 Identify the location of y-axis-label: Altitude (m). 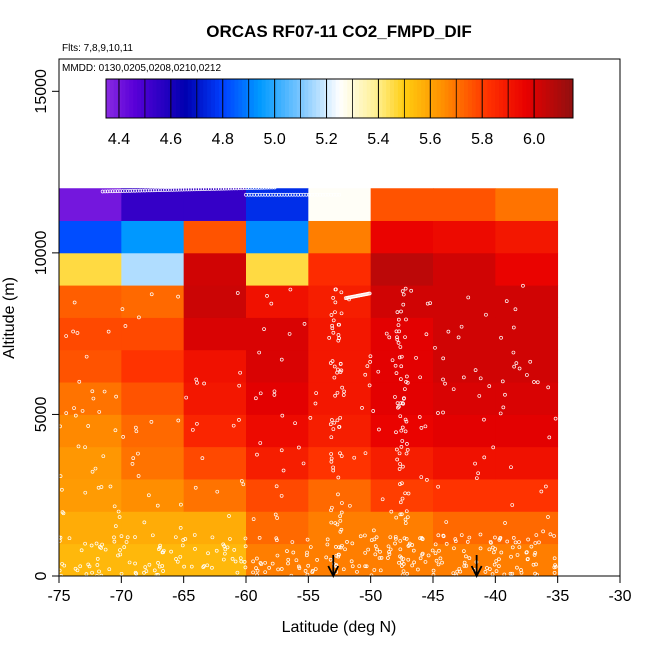
(9, 318).